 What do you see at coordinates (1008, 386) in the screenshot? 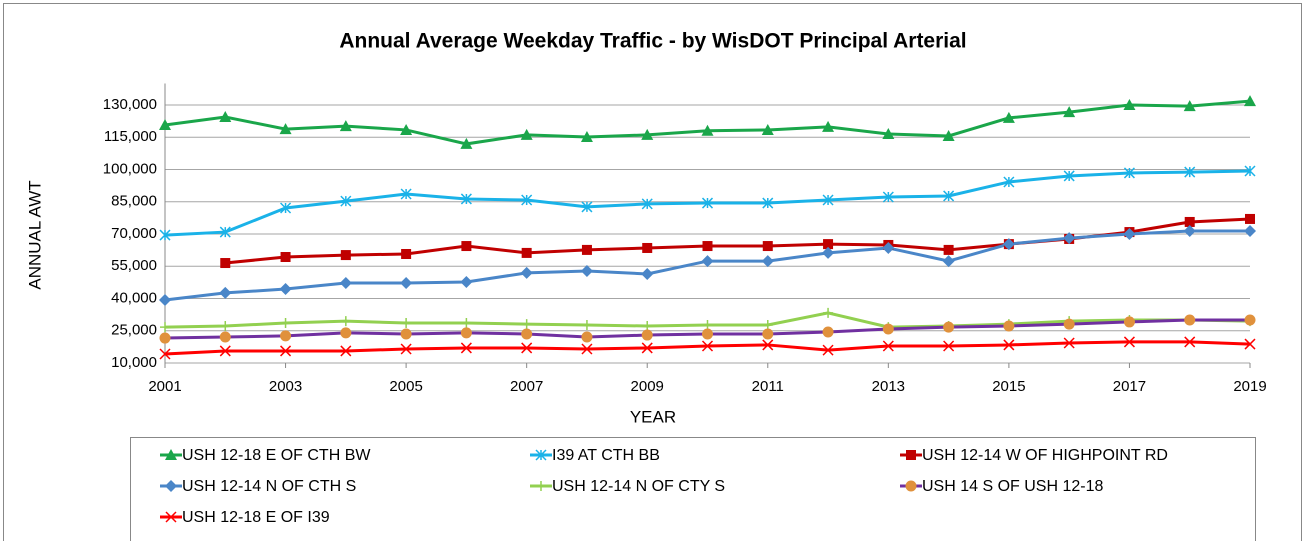
I see `x-tick-label: 2015` at bounding box center [1008, 386].